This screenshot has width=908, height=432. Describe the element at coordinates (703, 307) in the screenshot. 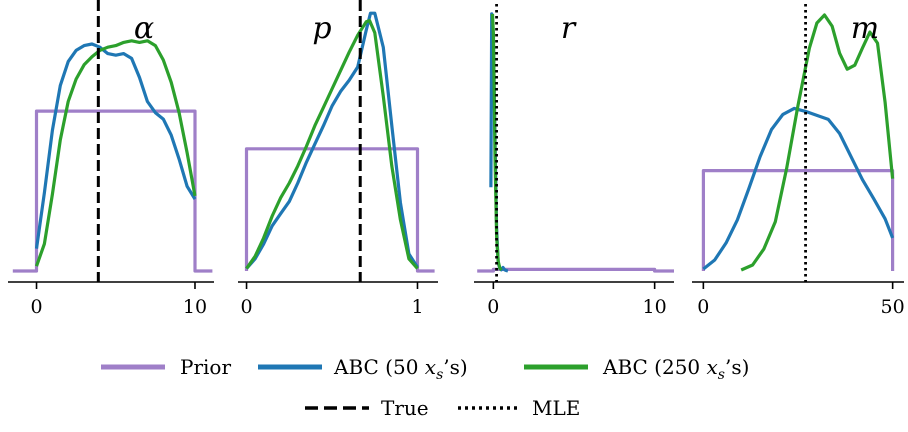

I see `x-tick-label-3-0: 0` at that location.